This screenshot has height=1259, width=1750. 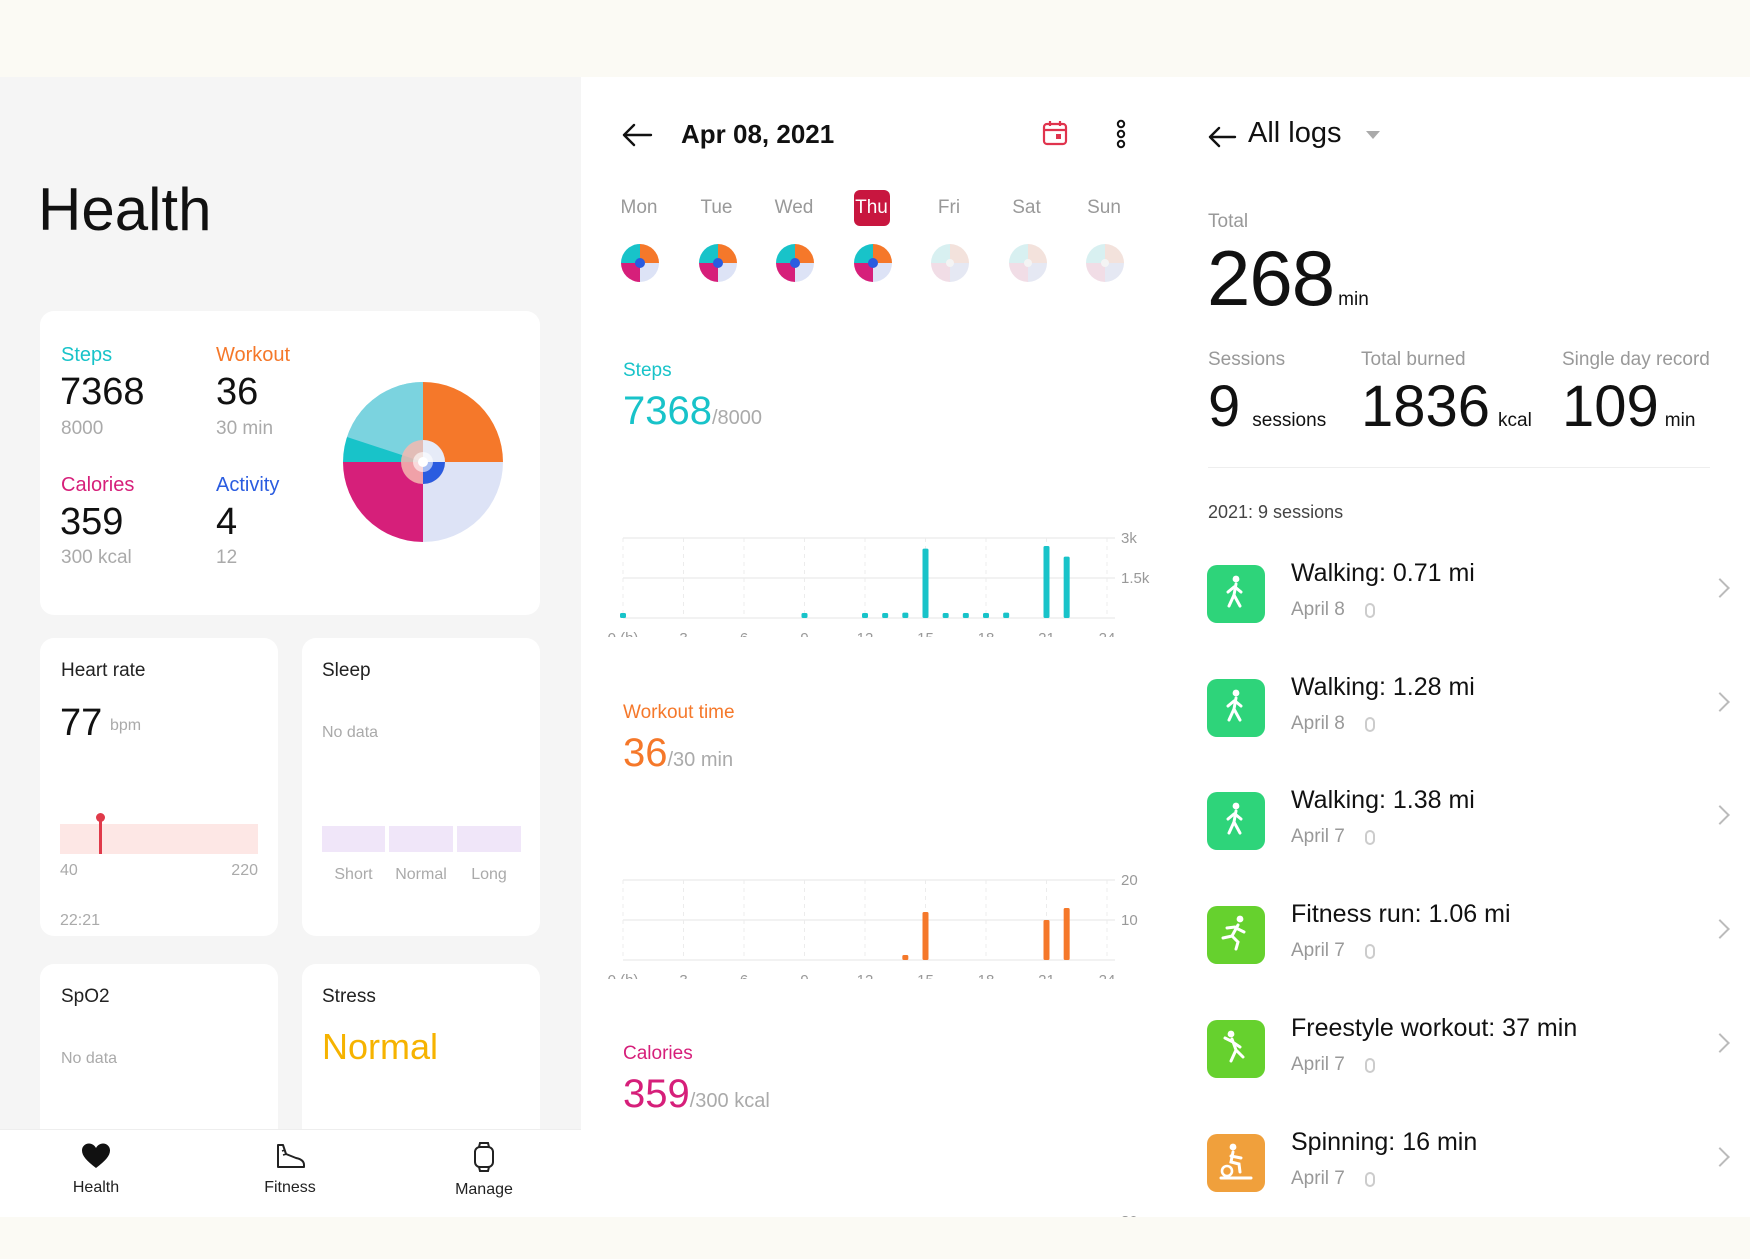 I want to click on freestyle-icon, so click(x=1234, y=1046).